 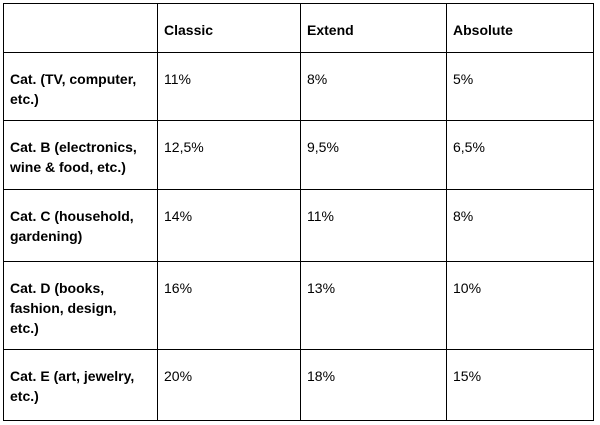 What do you see at coordinates (520, 155) in the screenshot?
I see `value-cell-cat-b-absolute: 6,5%` at bounding box center [520, 155].